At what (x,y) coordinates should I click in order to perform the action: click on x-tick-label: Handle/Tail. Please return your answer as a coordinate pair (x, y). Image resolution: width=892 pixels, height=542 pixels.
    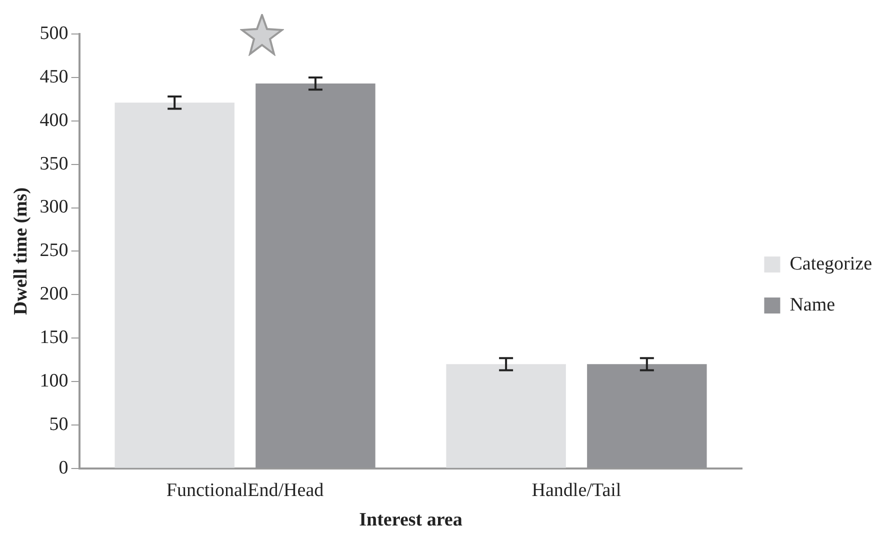
    Looking at the image, I should click on (577, 490).